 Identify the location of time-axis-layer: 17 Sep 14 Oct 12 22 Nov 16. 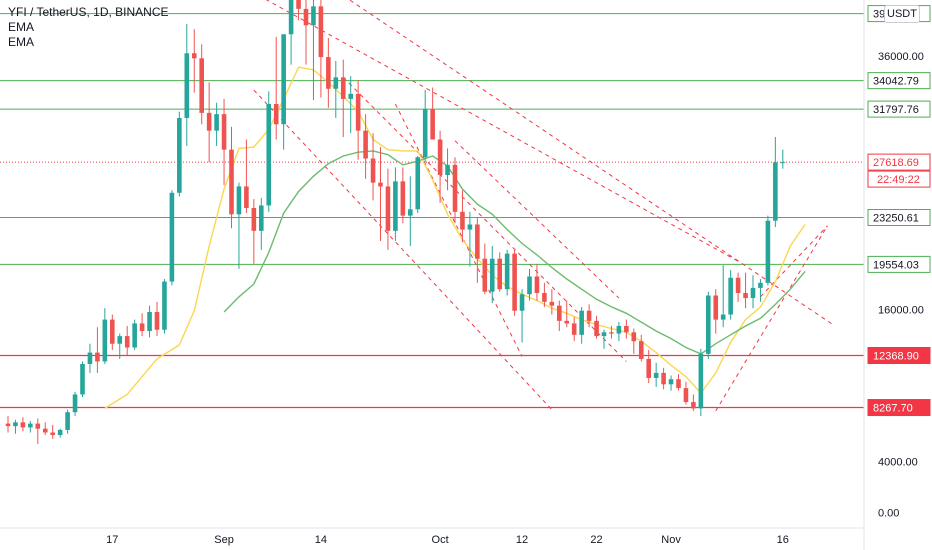
(432, 536).